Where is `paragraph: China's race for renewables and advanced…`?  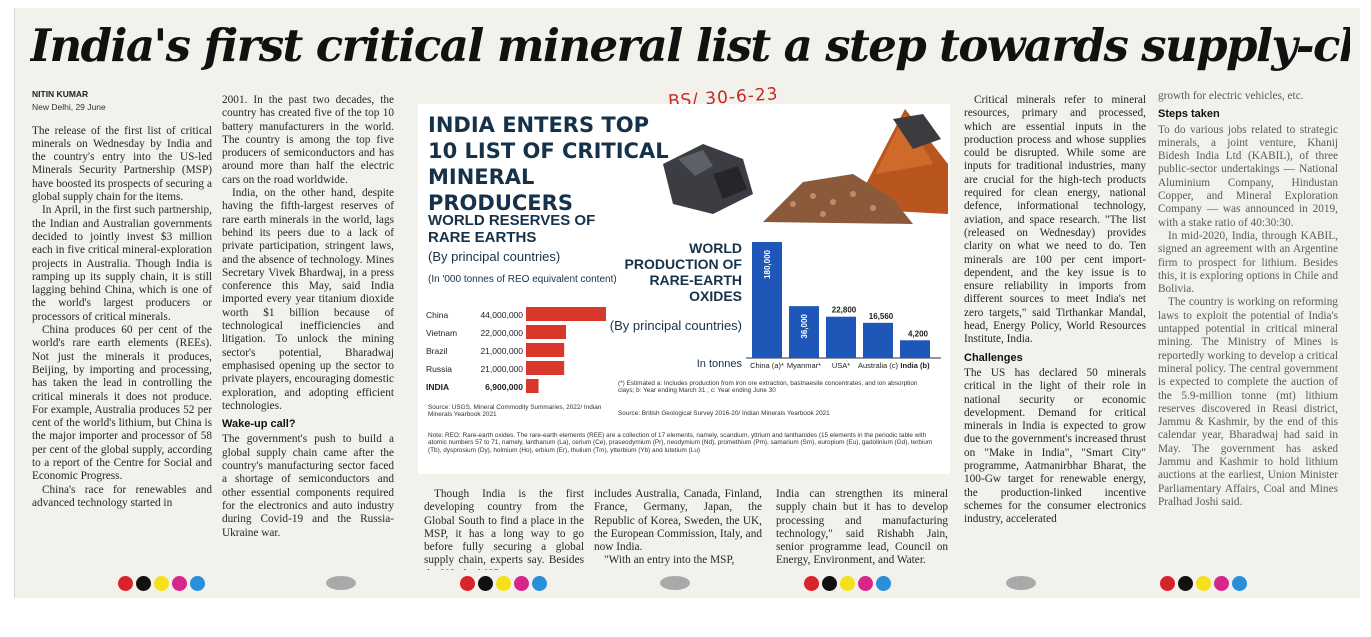
paragraph: China's race for renewables and advanced… is located at coordinates (122, 496).